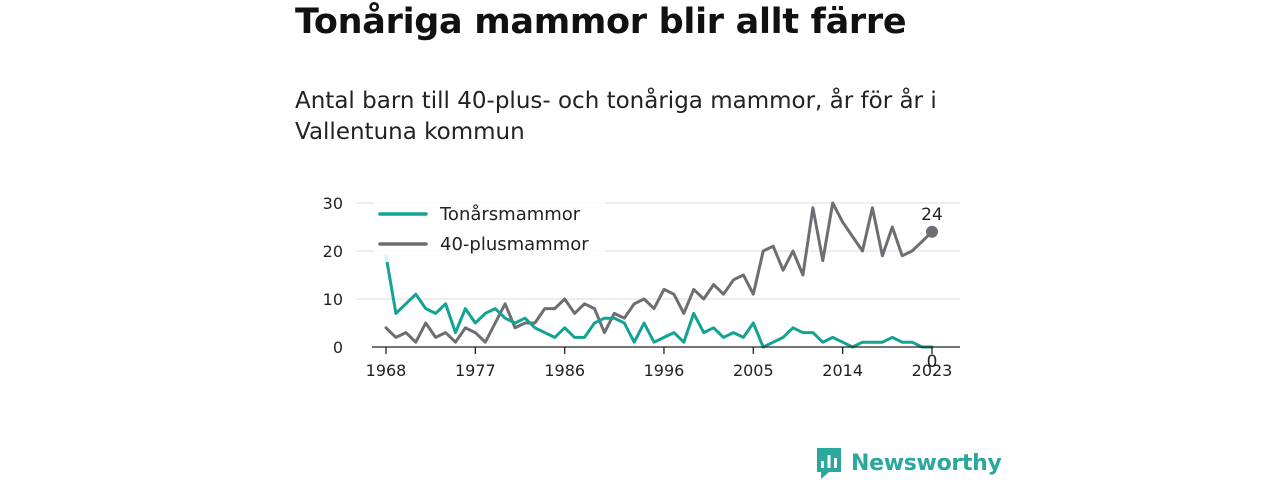 Image resolution: width=1280 pixels, height=480 pixels. What do you see at coordinates (932, 362) in the screenshot?
I see `tonarsmammor-end-label: 0` at bounding box center [932, 362].